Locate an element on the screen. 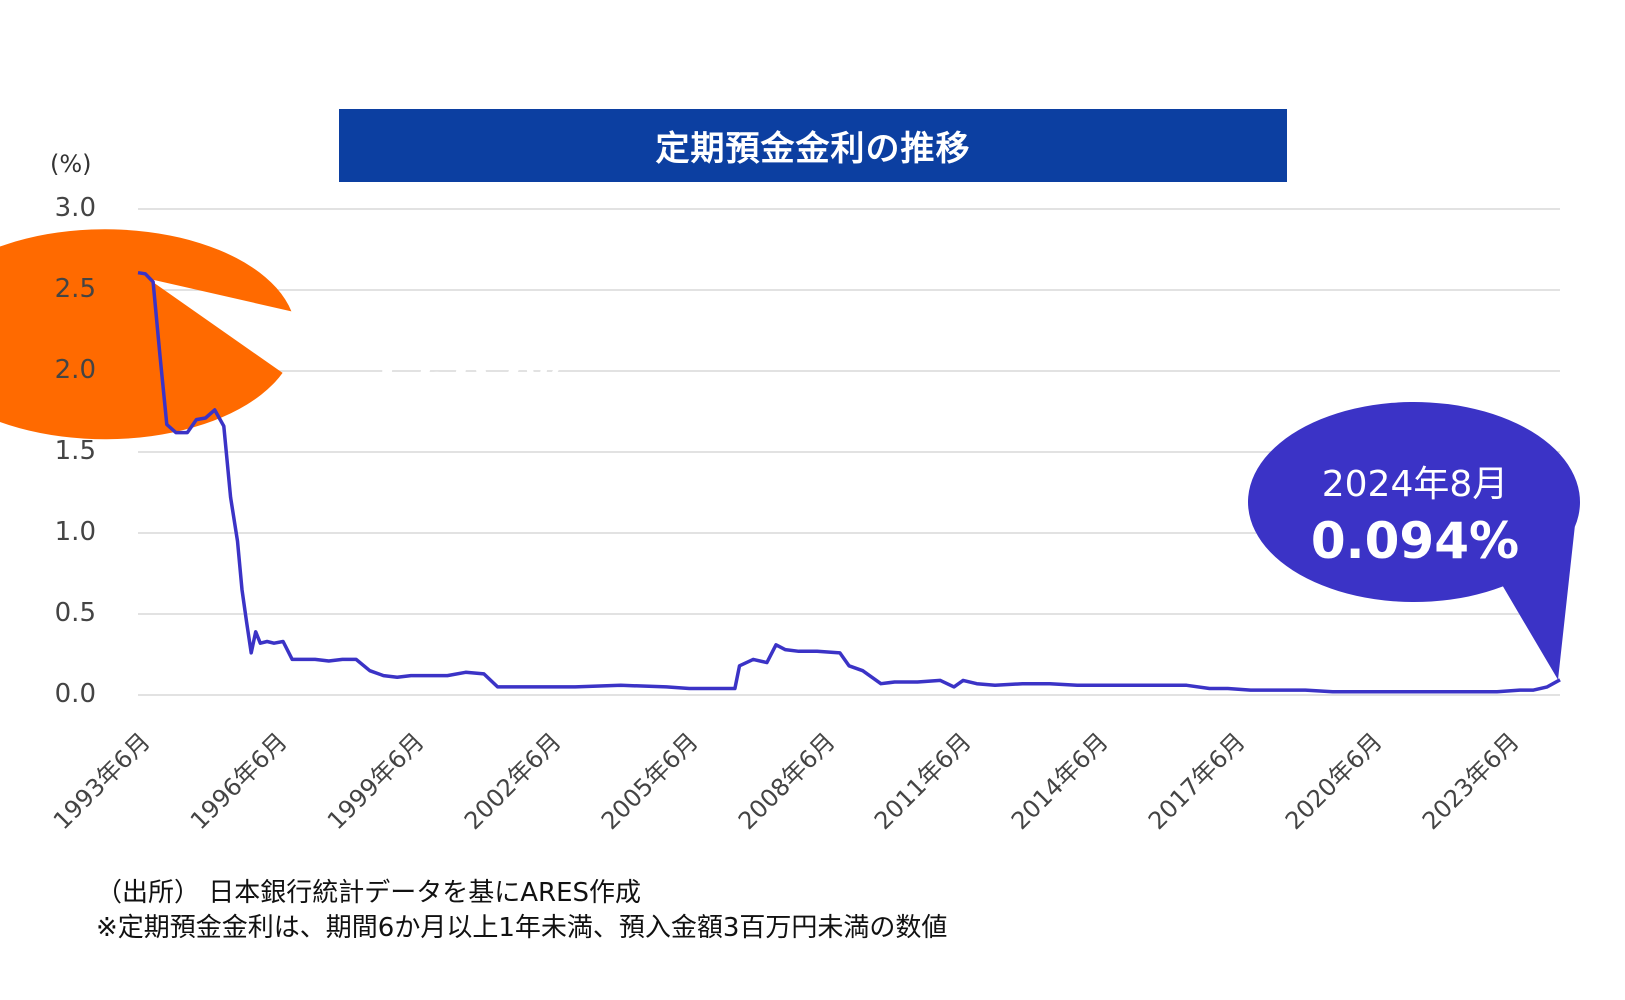 The width and height of the screenshot is (1625, 1000). y-tick-label: 1.5 is located at coordinates (75, 451).